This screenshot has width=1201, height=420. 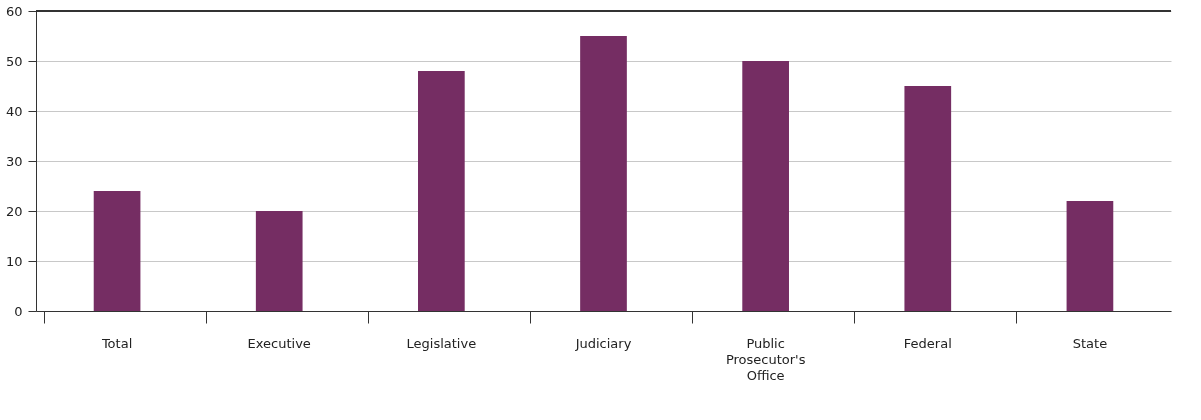 What do you see at coordinates (18, 311) in the screenshot?
I see `y-tick-label: 0` at bounding box center [18, 311].